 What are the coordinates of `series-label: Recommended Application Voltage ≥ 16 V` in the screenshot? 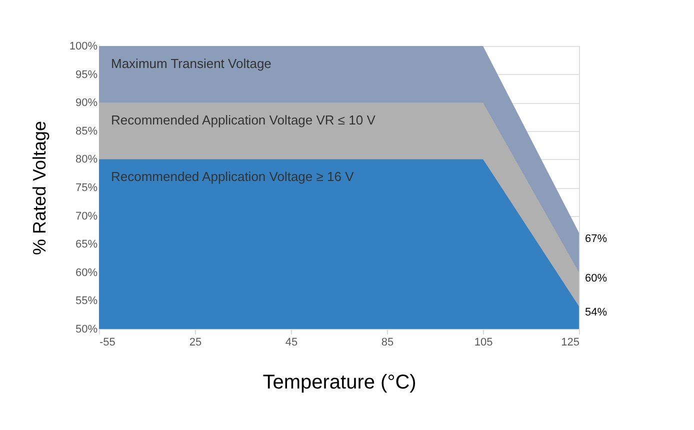 It's located at (232, 176).